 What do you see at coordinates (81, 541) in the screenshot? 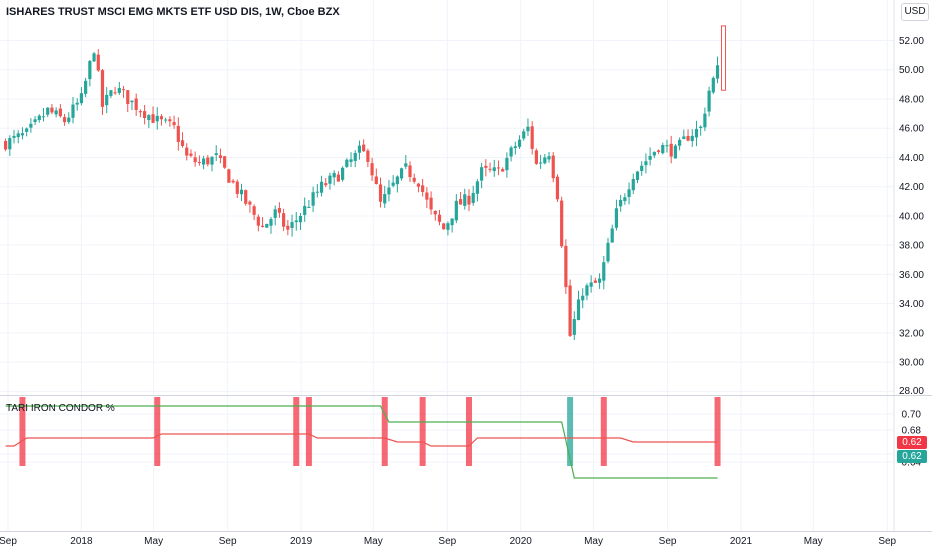
I see `x-tick-label: 2018` at bounding box center [81, 541].